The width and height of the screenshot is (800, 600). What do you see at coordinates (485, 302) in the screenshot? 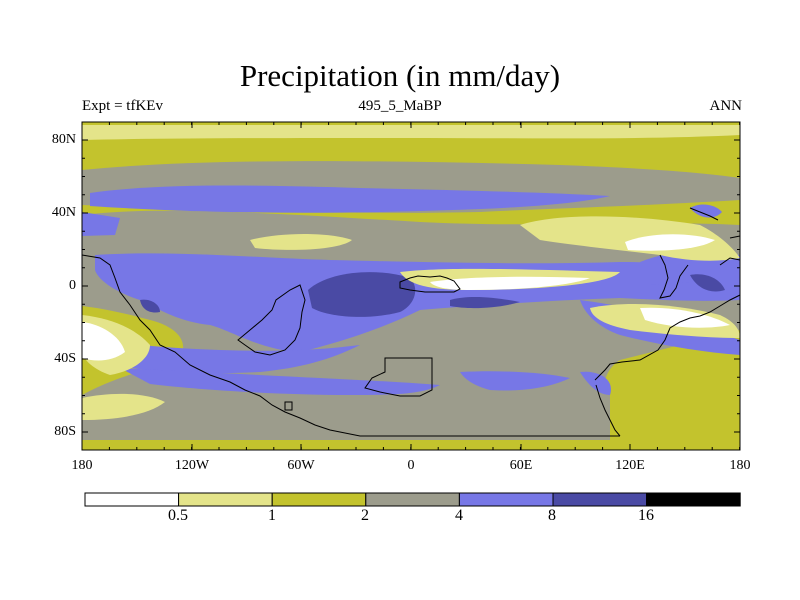
I see `darkblue-africa` at bounding box center [485, 302].